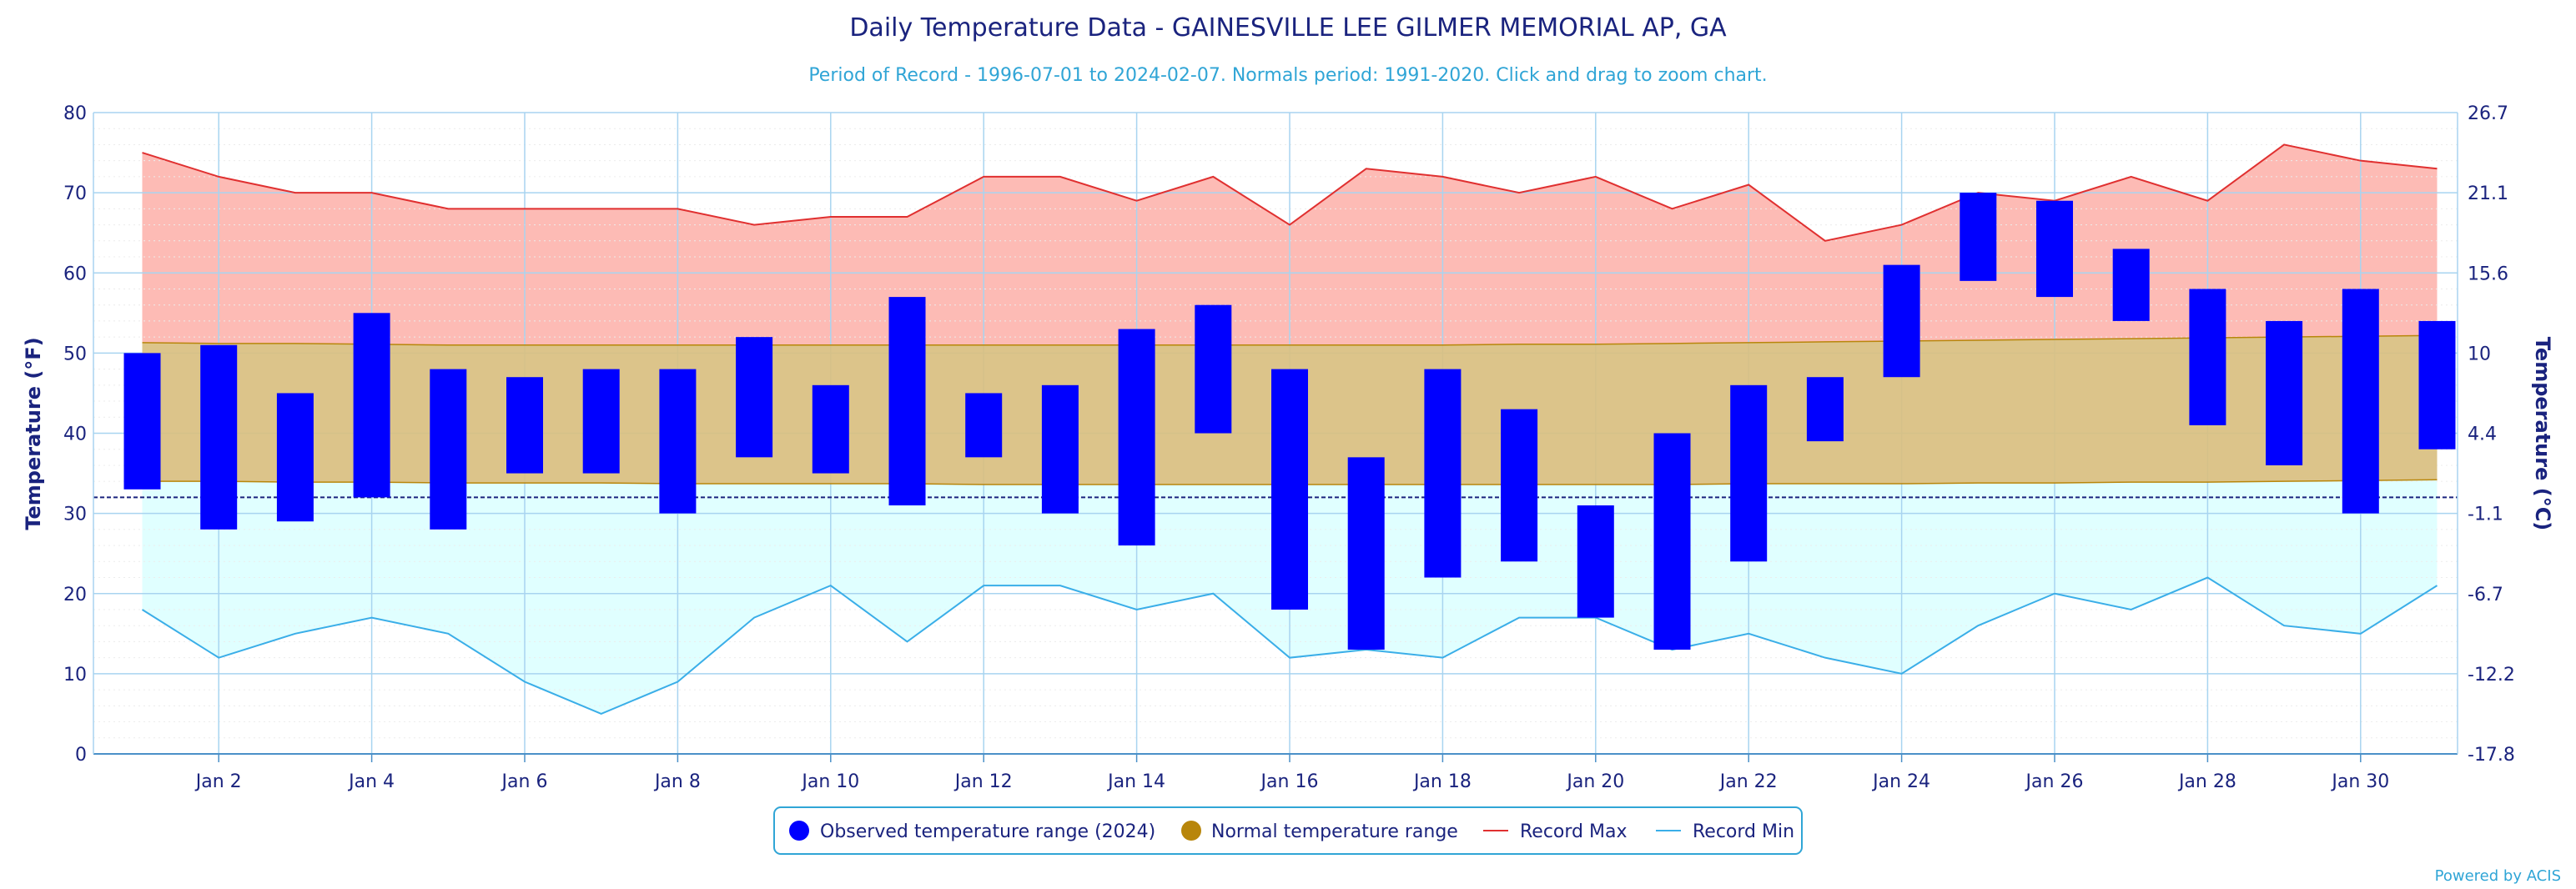 The image size is (2576, 889). Describe the element at coordinates (1748, 781) in the screenshot. I see `x-tick-label: Jan 22` at that location.